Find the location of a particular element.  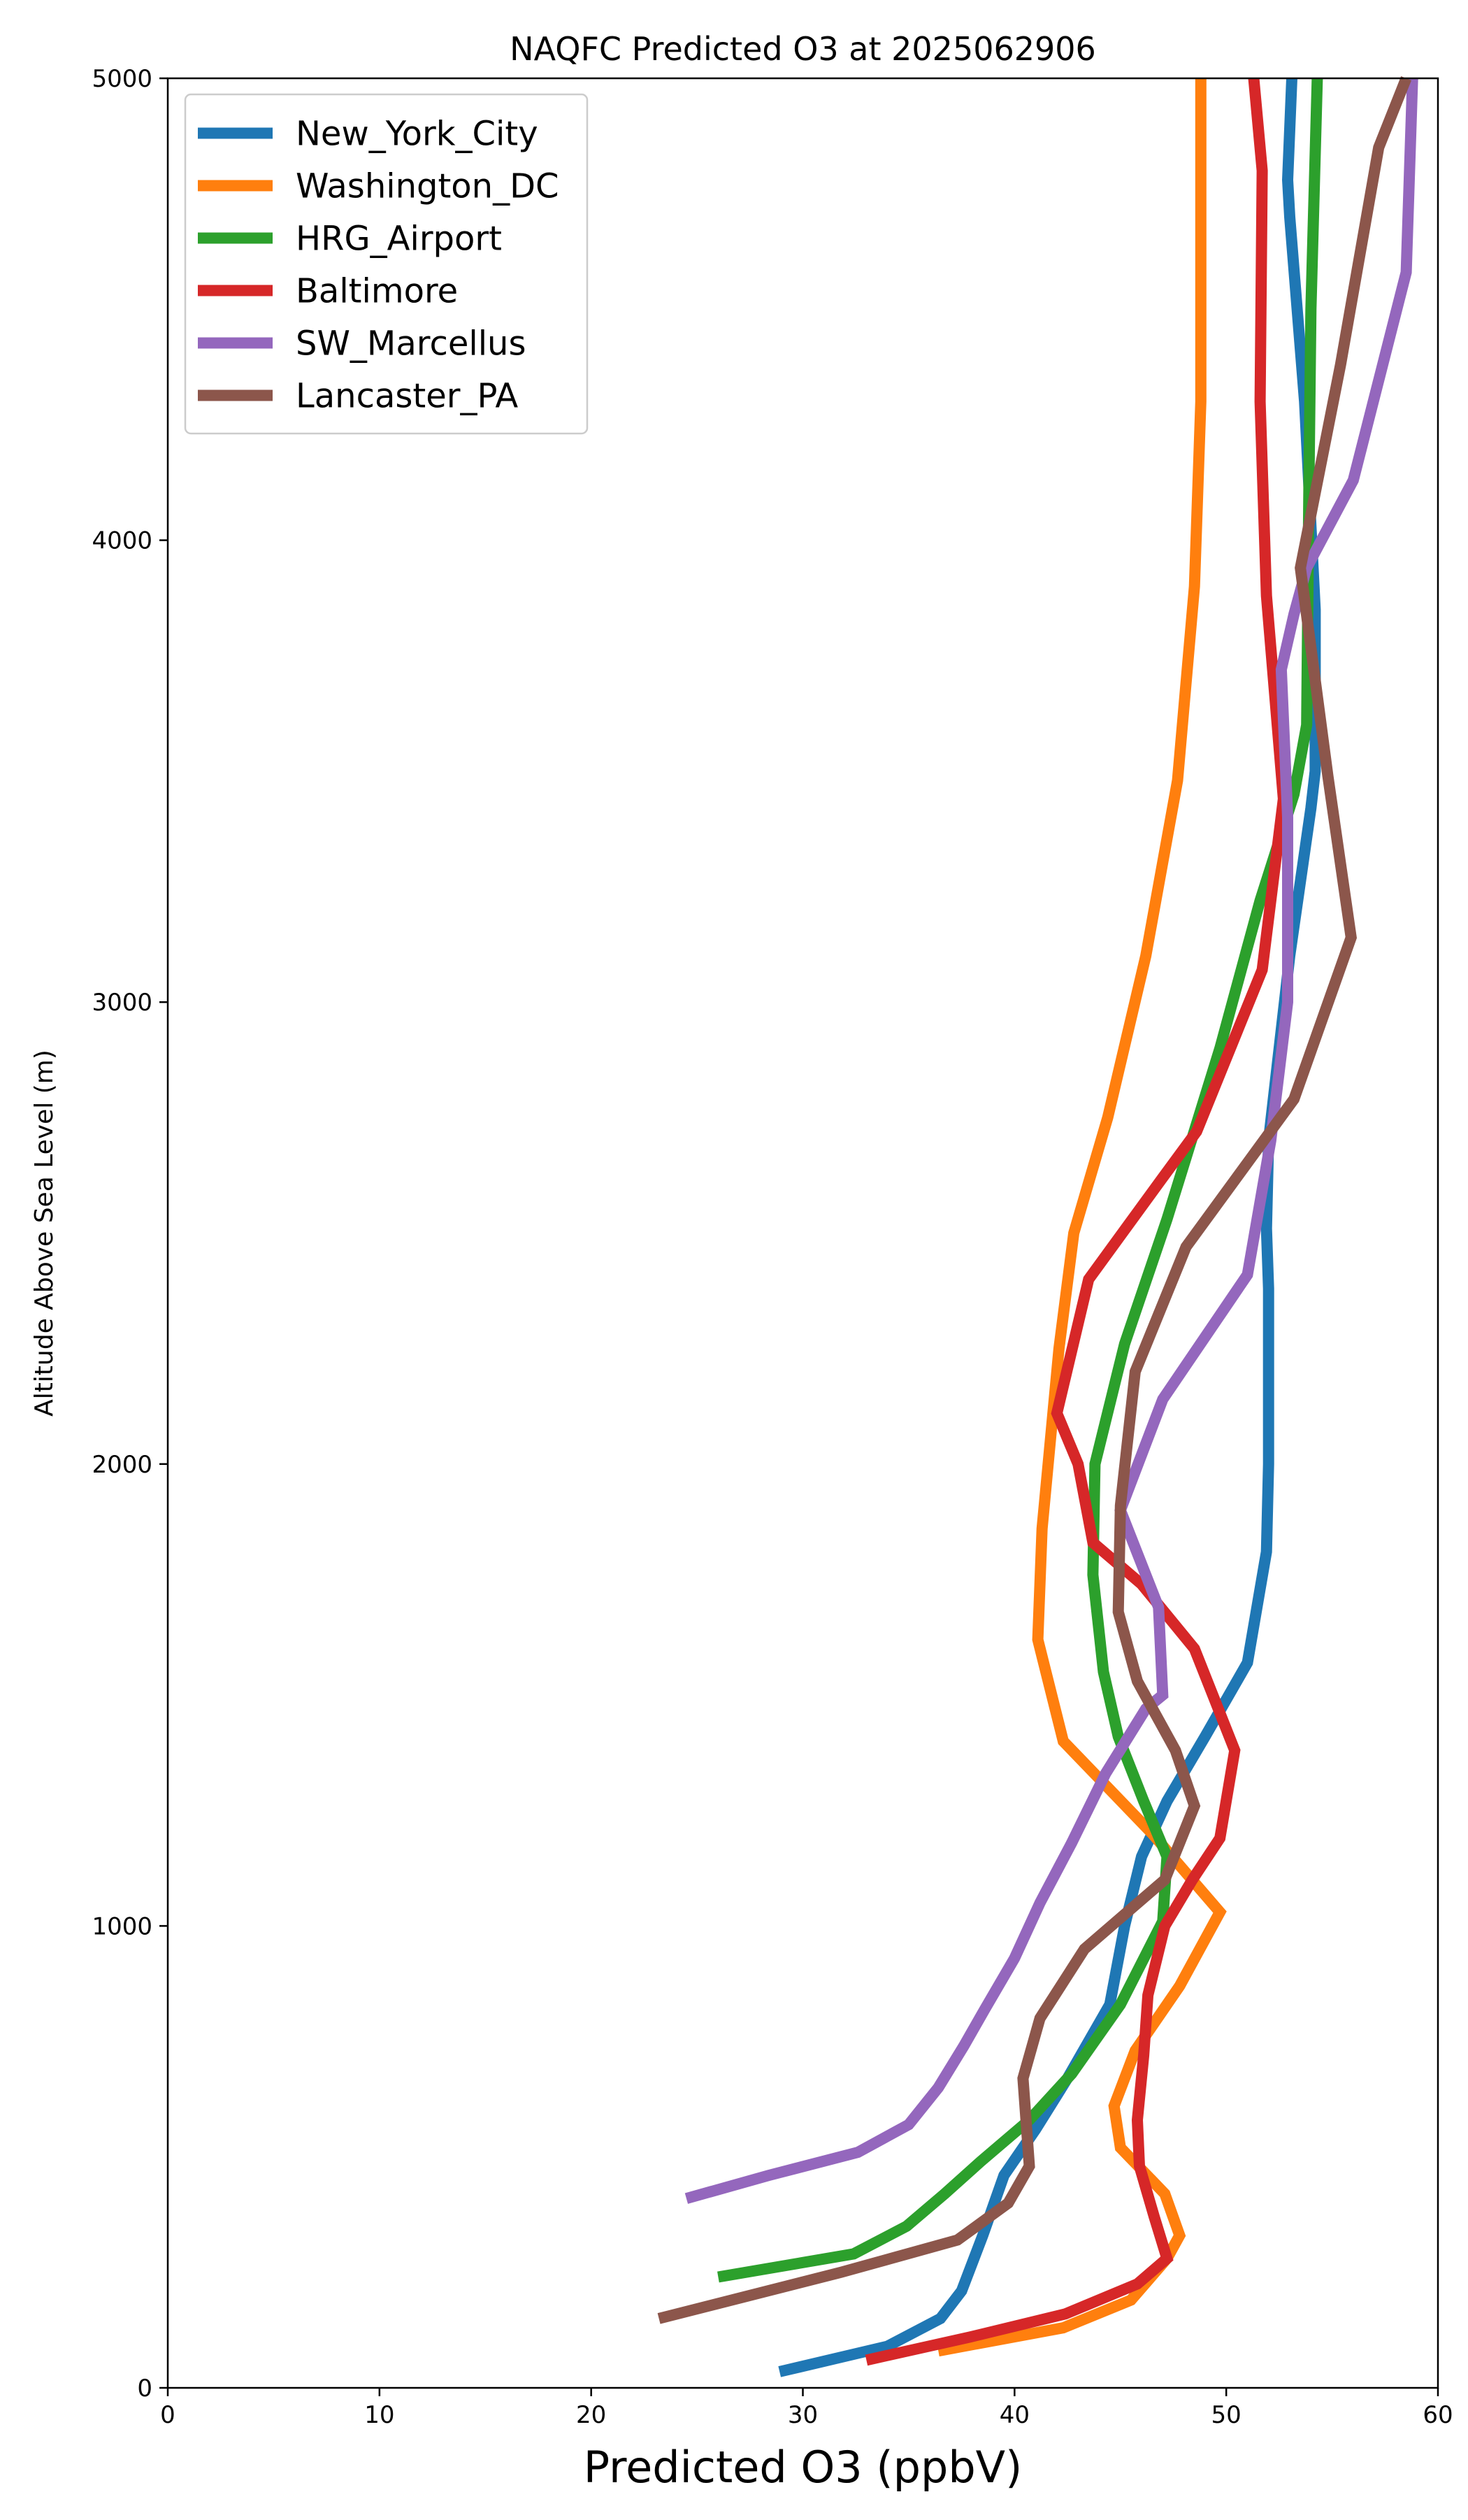

legend-label: Lancaster_PA is located at coordinates (407, 397).